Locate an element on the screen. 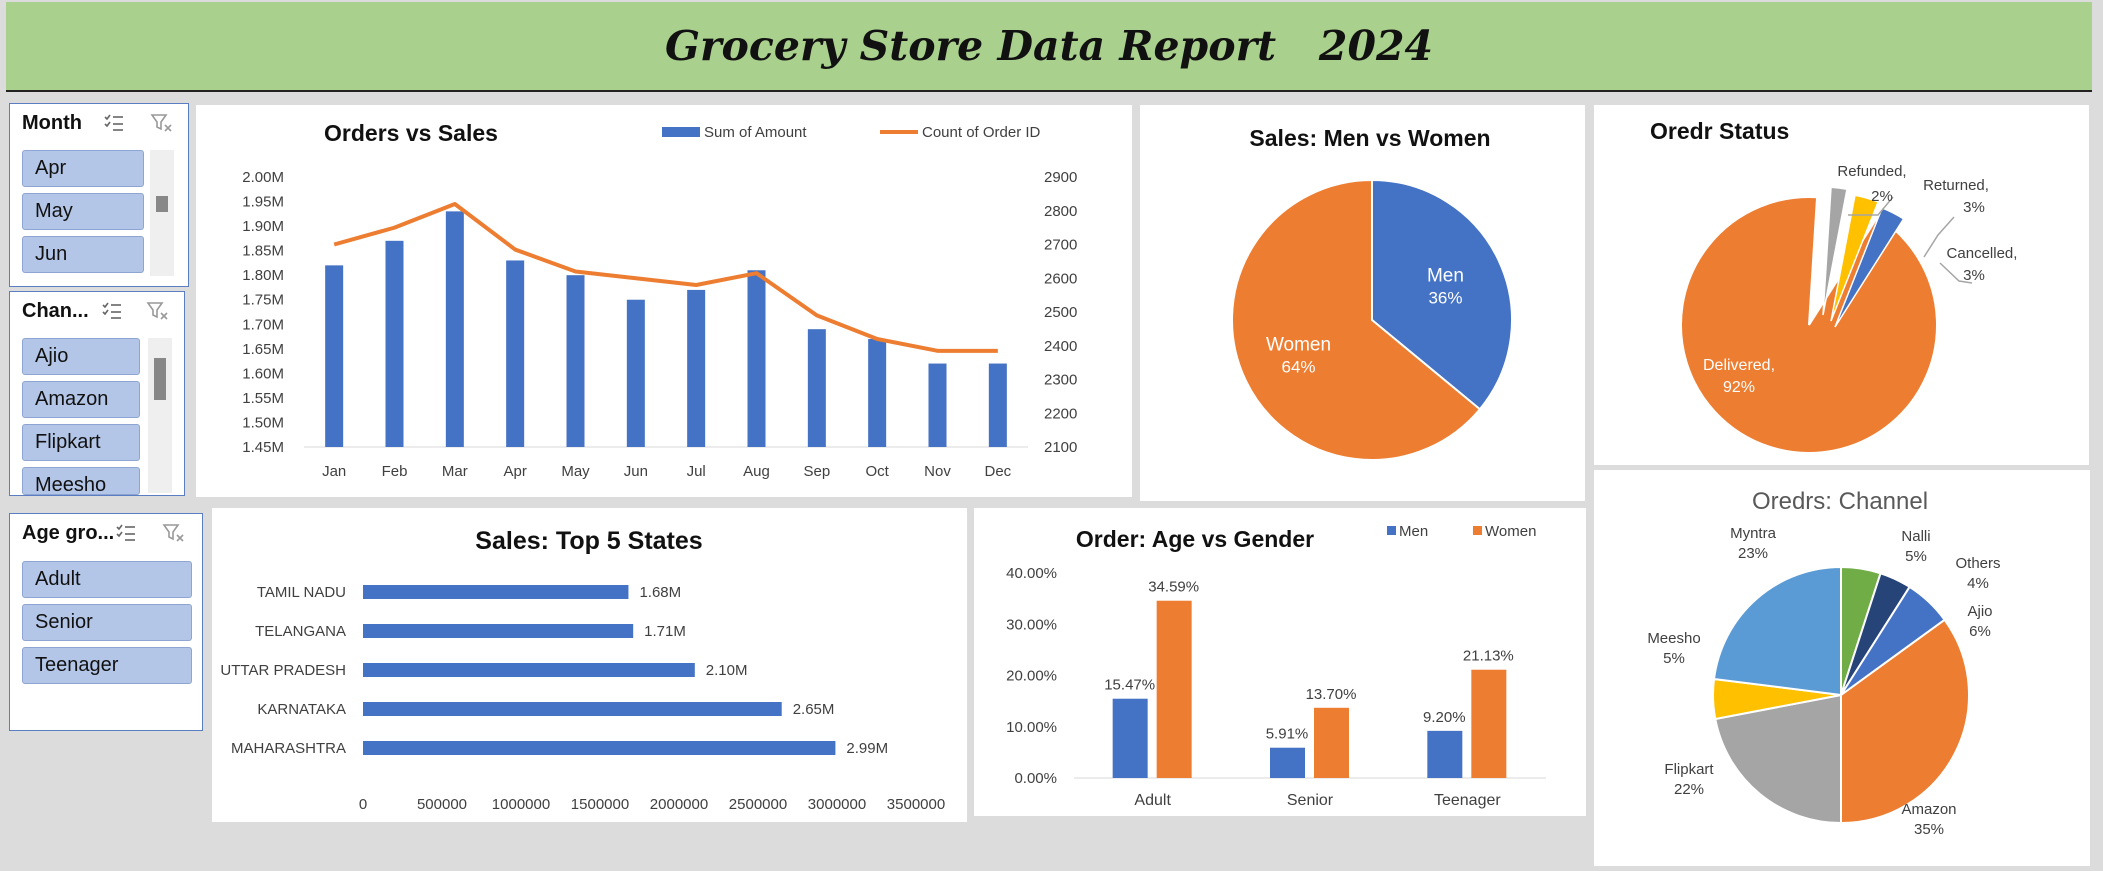  x-tick: Adult is located at coordinates (1152, 800).